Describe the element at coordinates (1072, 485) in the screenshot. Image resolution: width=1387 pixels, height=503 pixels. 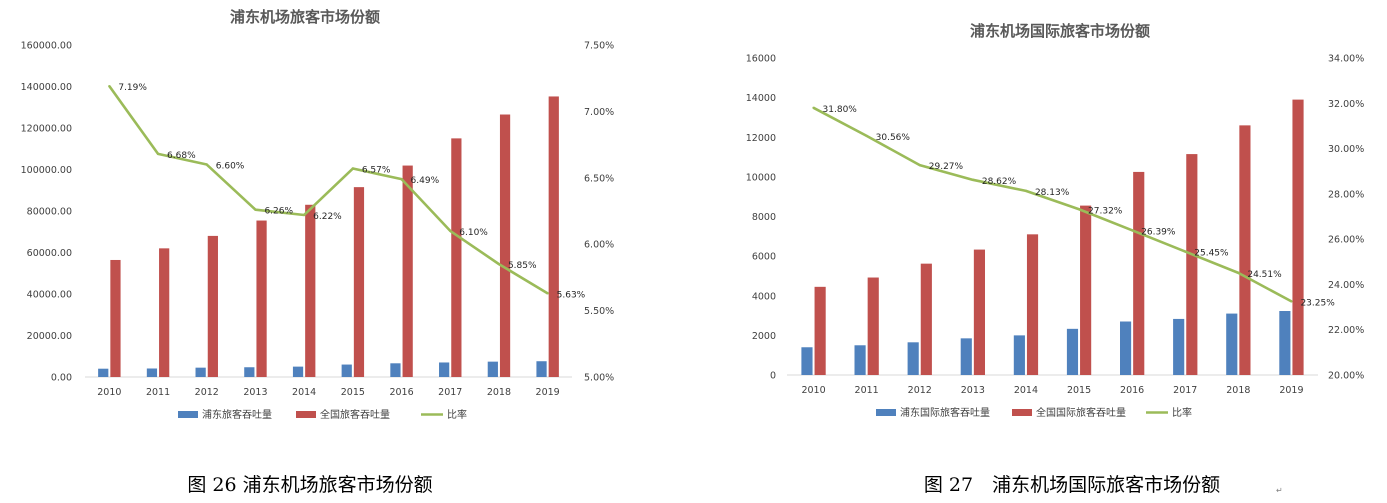
I see `figure-caption: 图 27 浦东机场国际旅客市场份额` at that location.